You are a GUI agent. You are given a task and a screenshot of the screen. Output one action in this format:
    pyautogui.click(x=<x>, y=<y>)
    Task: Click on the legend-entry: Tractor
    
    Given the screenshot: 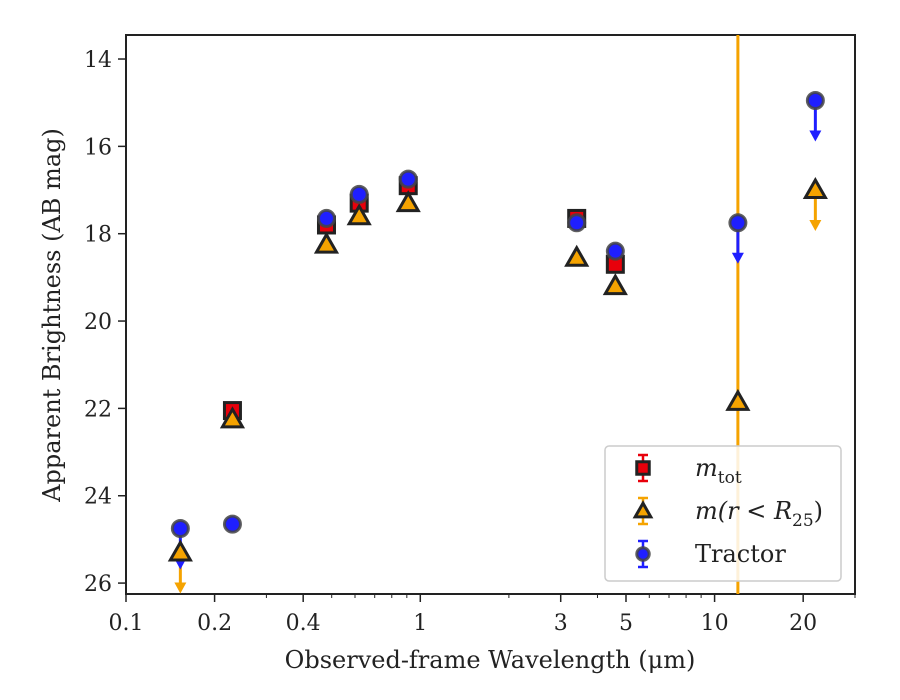 What is the action you would take?
    pyautogui.click(x=710, y=554)
    